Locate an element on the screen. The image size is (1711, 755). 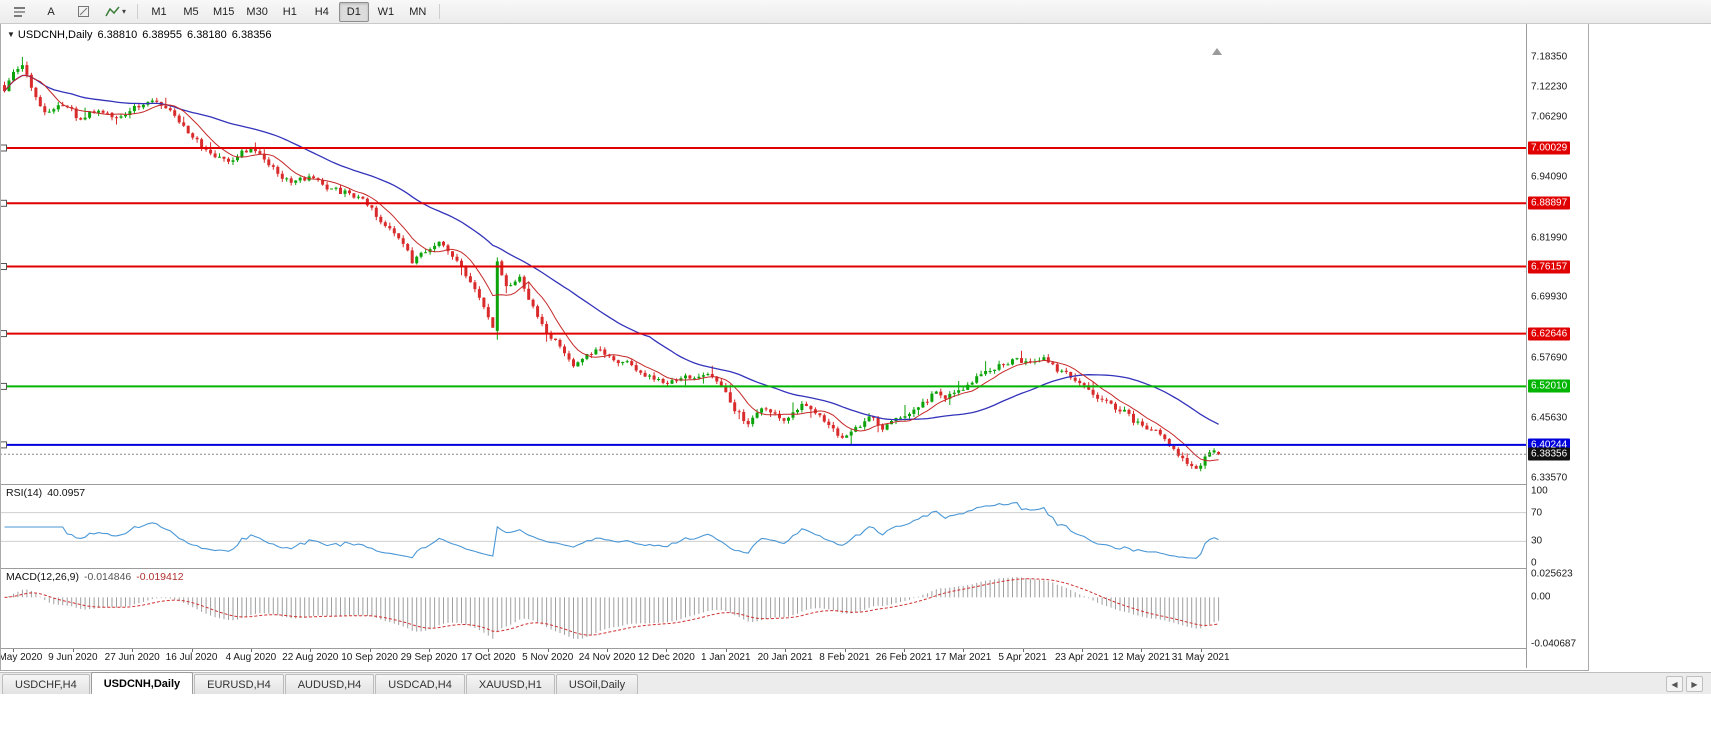
macd-name: MACD(12,26,9) is located at coordinates (42, 577).